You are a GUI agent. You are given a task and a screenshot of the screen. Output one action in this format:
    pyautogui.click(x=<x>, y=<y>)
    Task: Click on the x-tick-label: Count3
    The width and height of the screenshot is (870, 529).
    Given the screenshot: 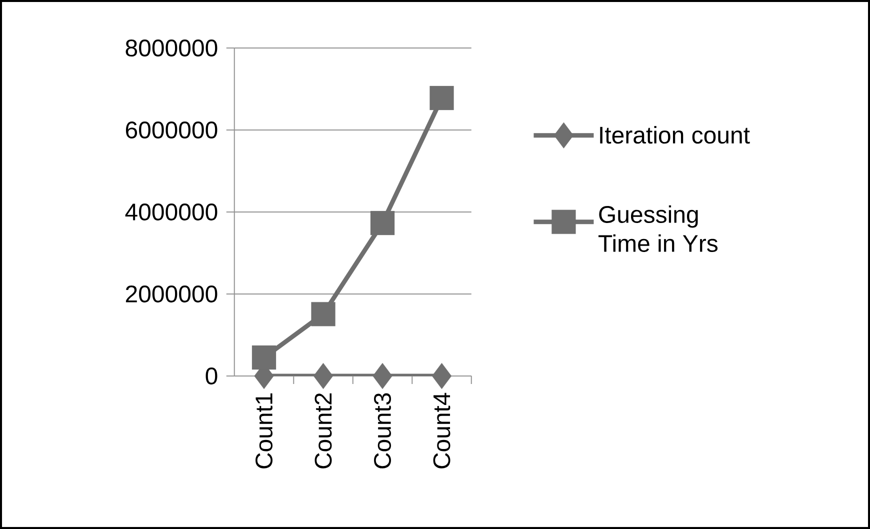 What is the action you would take?
    pyautogui.click(x=382, y=430)
    